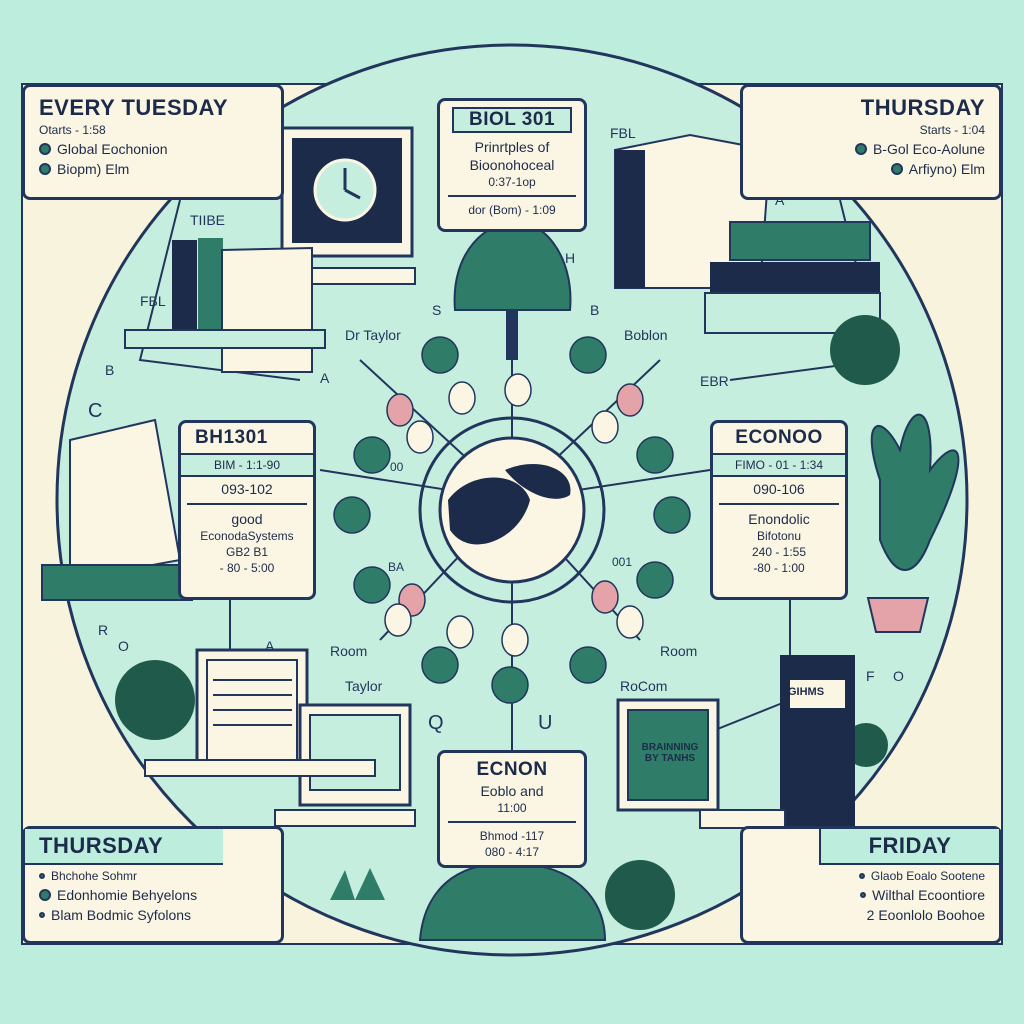  What do you see at coordinates (121, 915) in the screenshot?
I see `course-name: Blam Bodmic Syfolons` at bounding box center [121, 915].